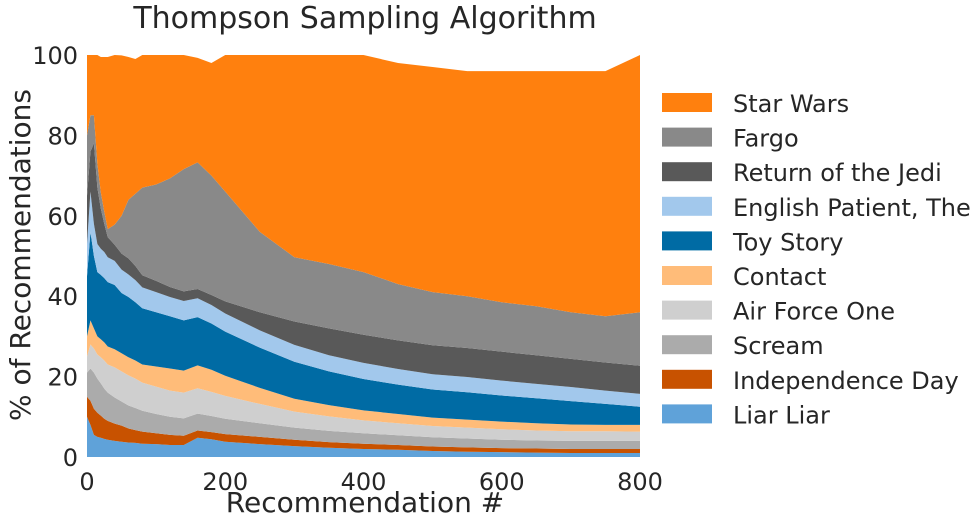 The height and width of the screenshot is (529, 974). I want to click on legend-label: Air Force One, so click(814, 312).